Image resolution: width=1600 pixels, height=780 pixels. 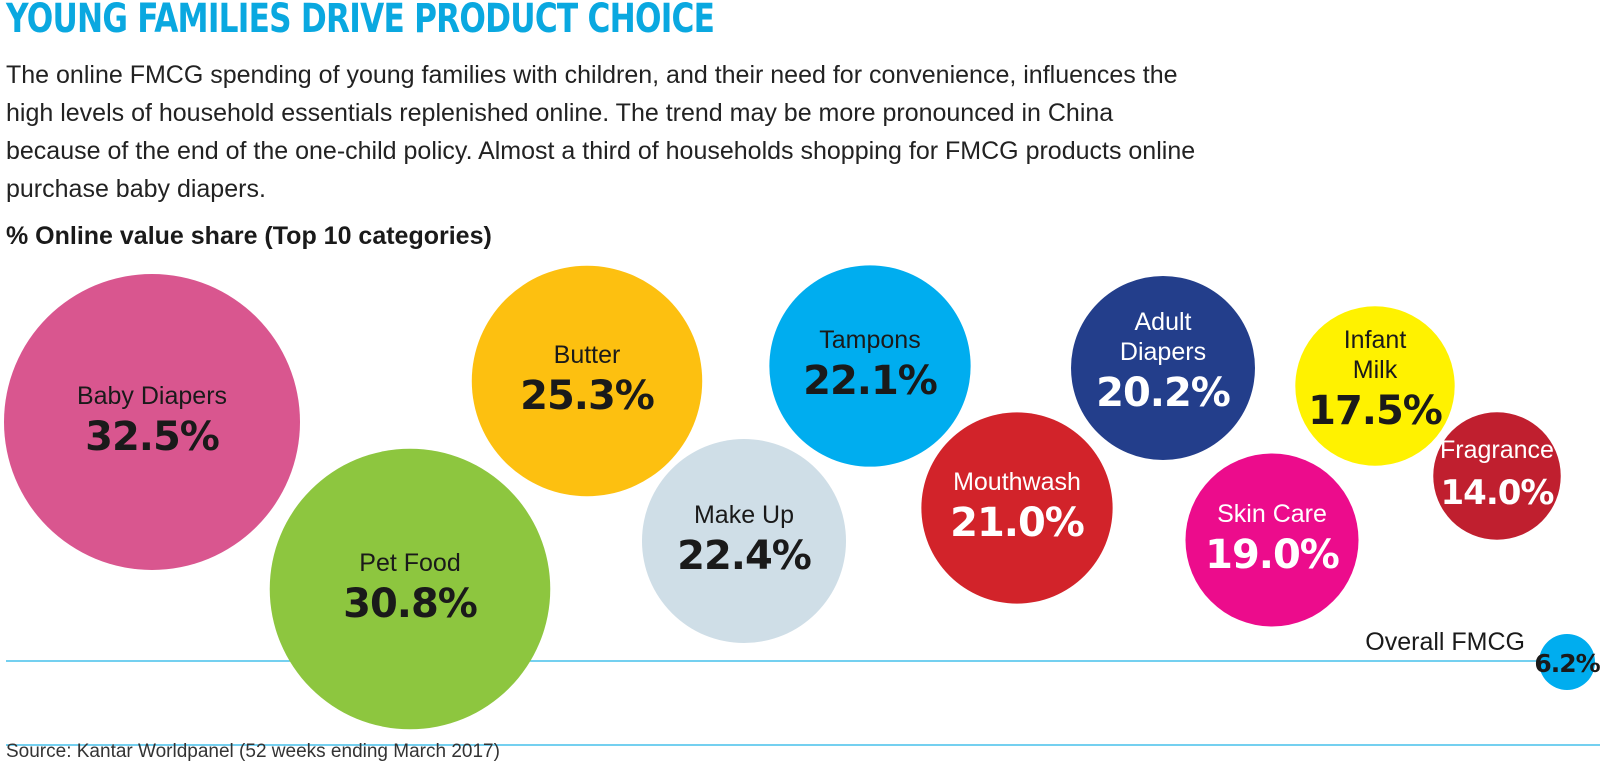 I want to click on bubble-value-label: 21.0%, so click(x=1017, y=523).